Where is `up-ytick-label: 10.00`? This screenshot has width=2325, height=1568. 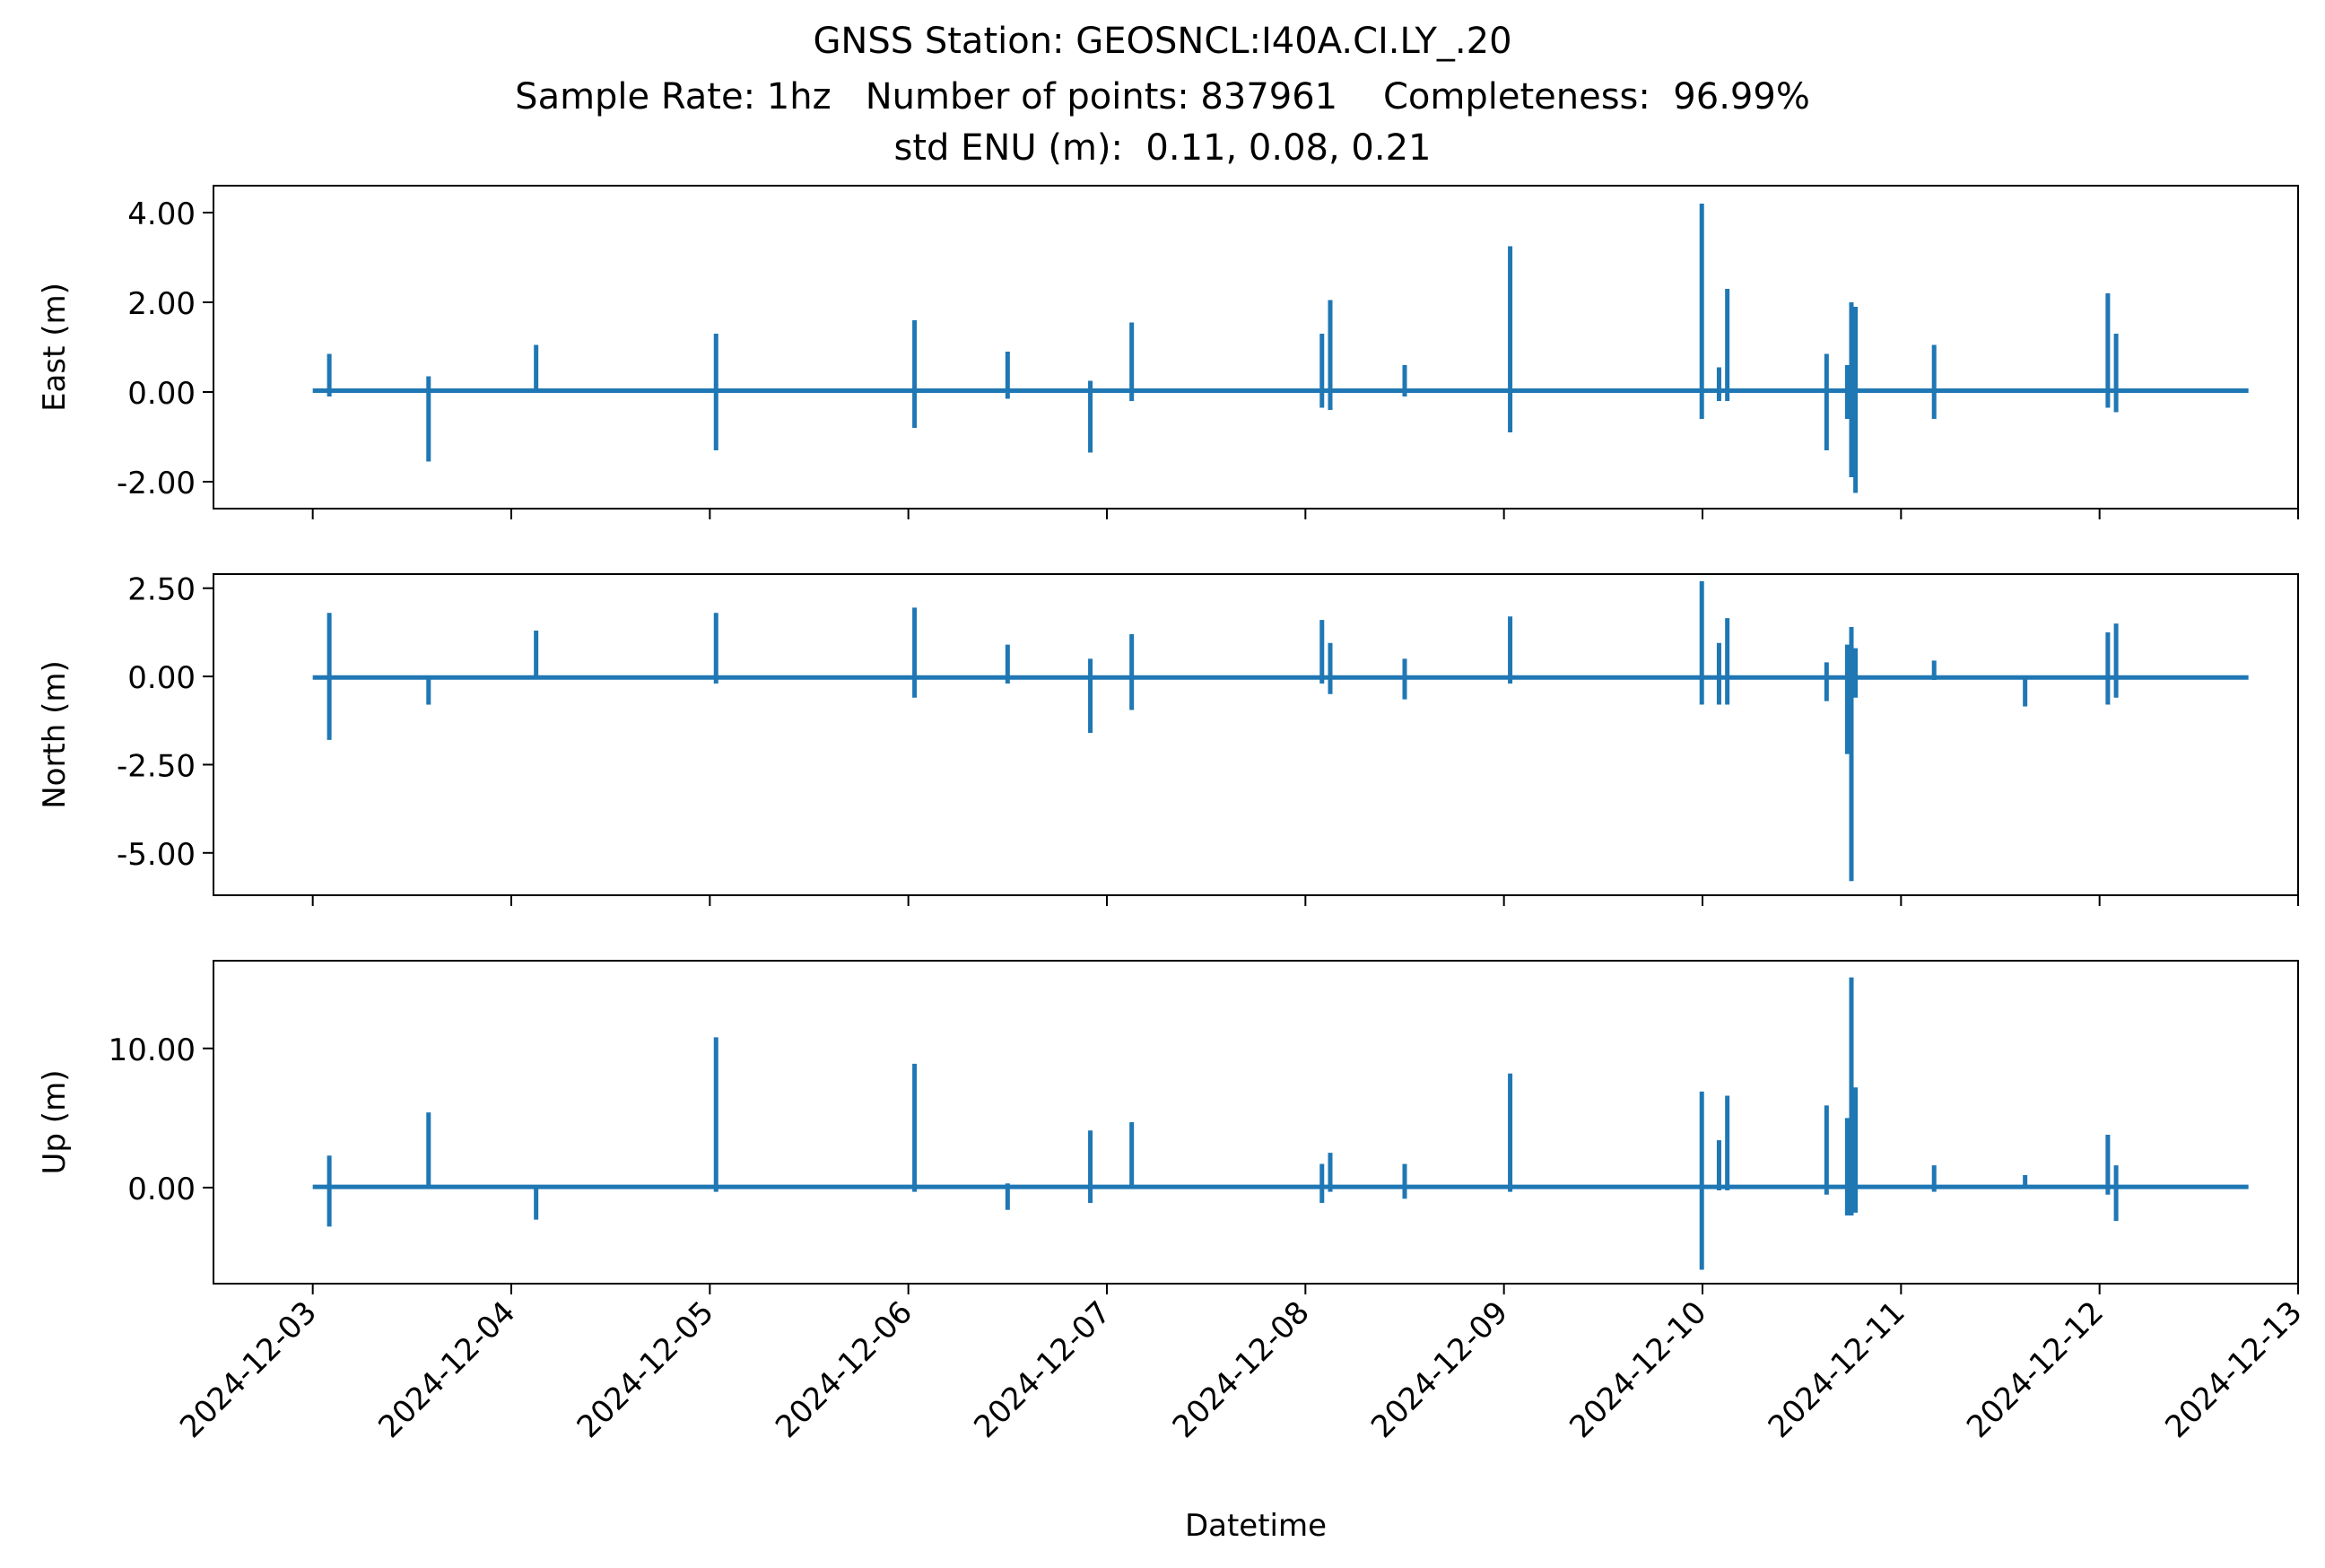
up-ytick-label: 10.00 is located at coordinates (152, 1050).